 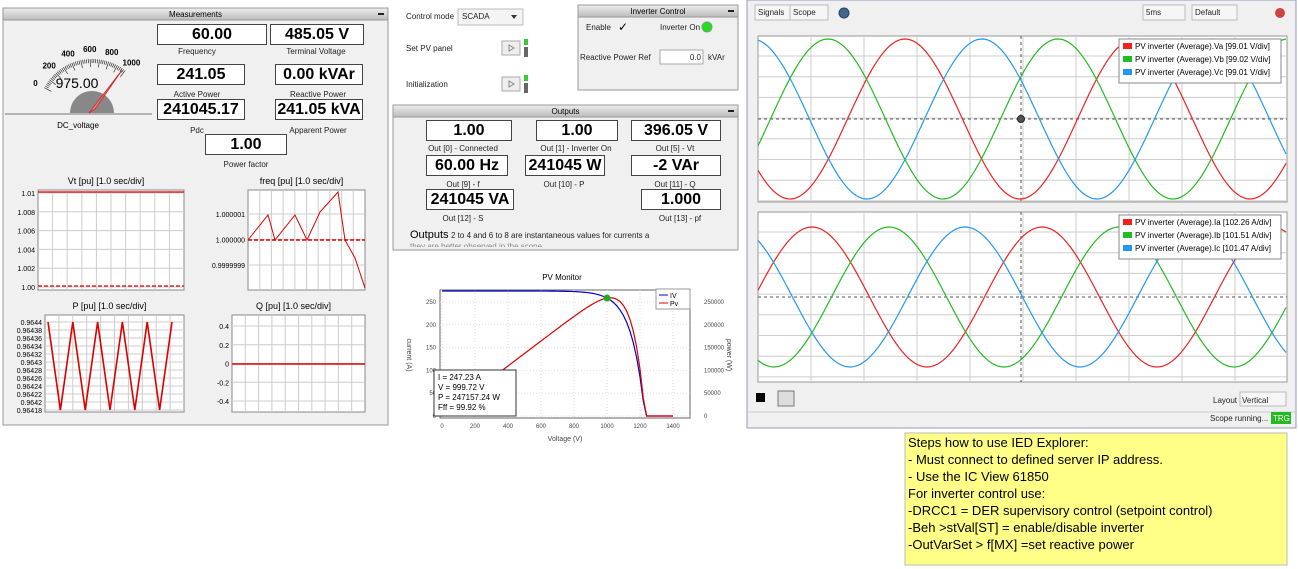 I want to click on legend-label: PV inverter (Average).Vb [99.02 V/div], so click(x=1202, y=59).